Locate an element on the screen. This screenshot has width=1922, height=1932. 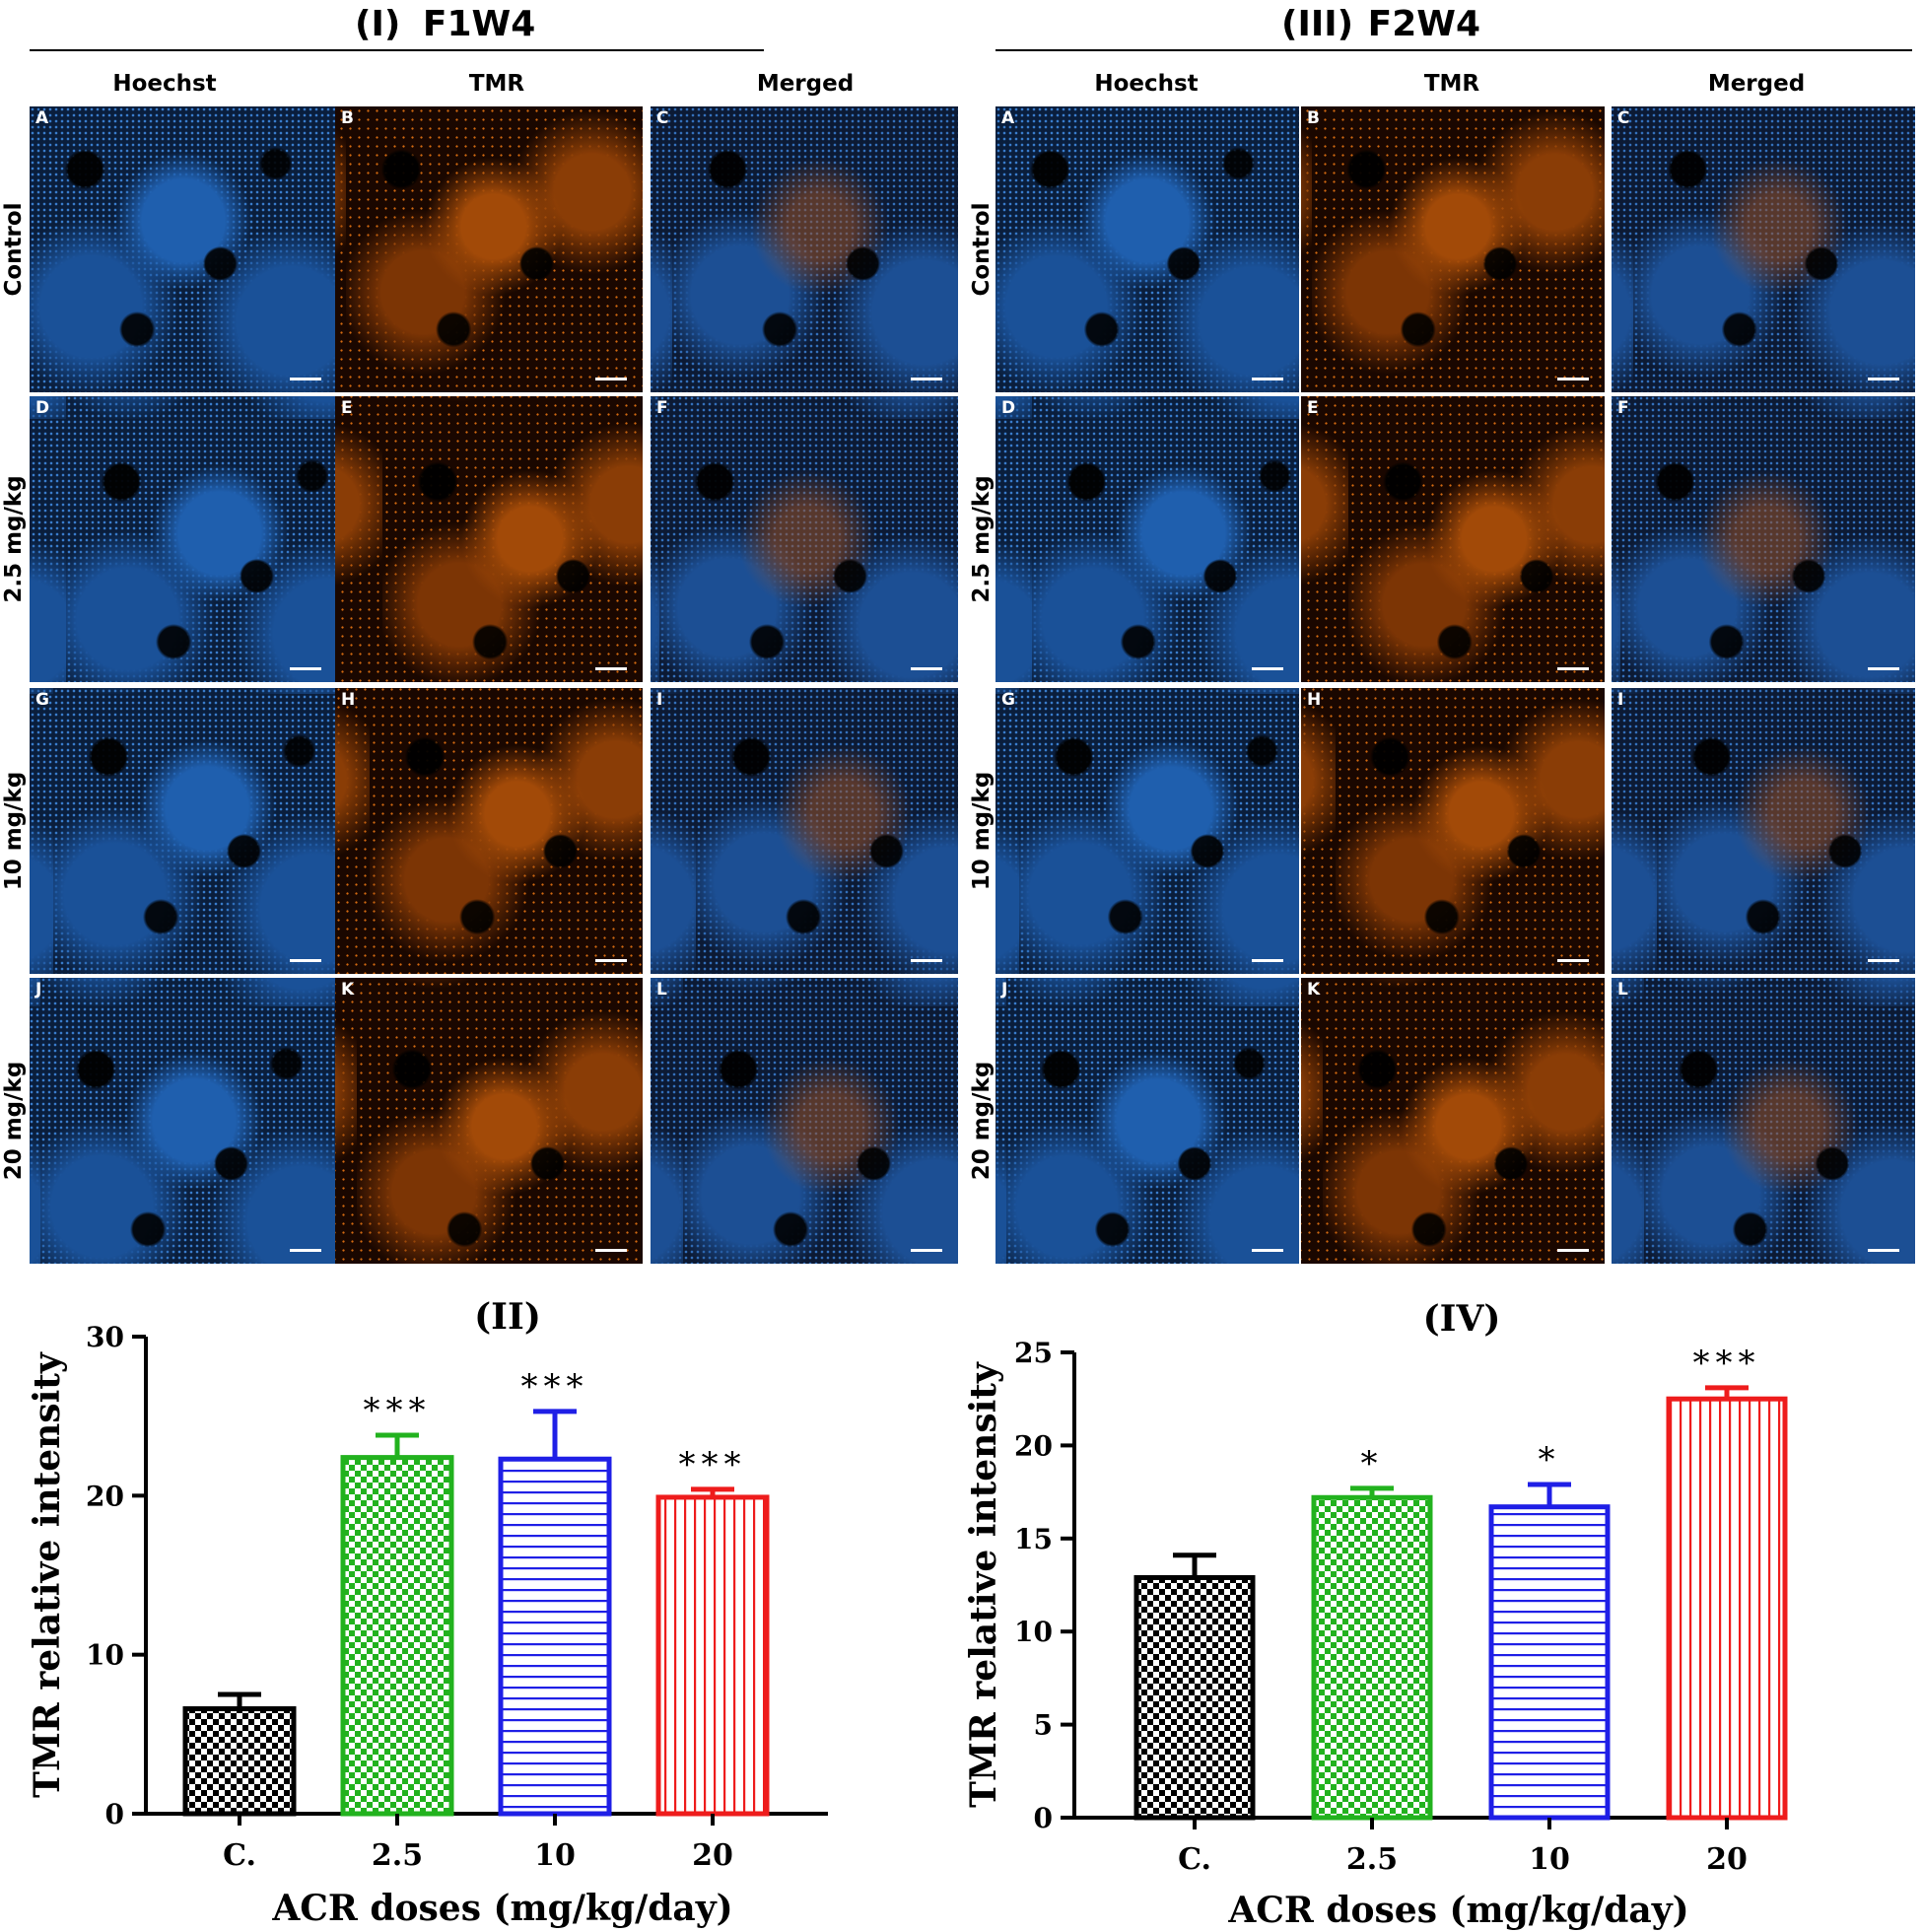
micrograph-hoechst-iii: J is located at coordinates (1147, 1121).